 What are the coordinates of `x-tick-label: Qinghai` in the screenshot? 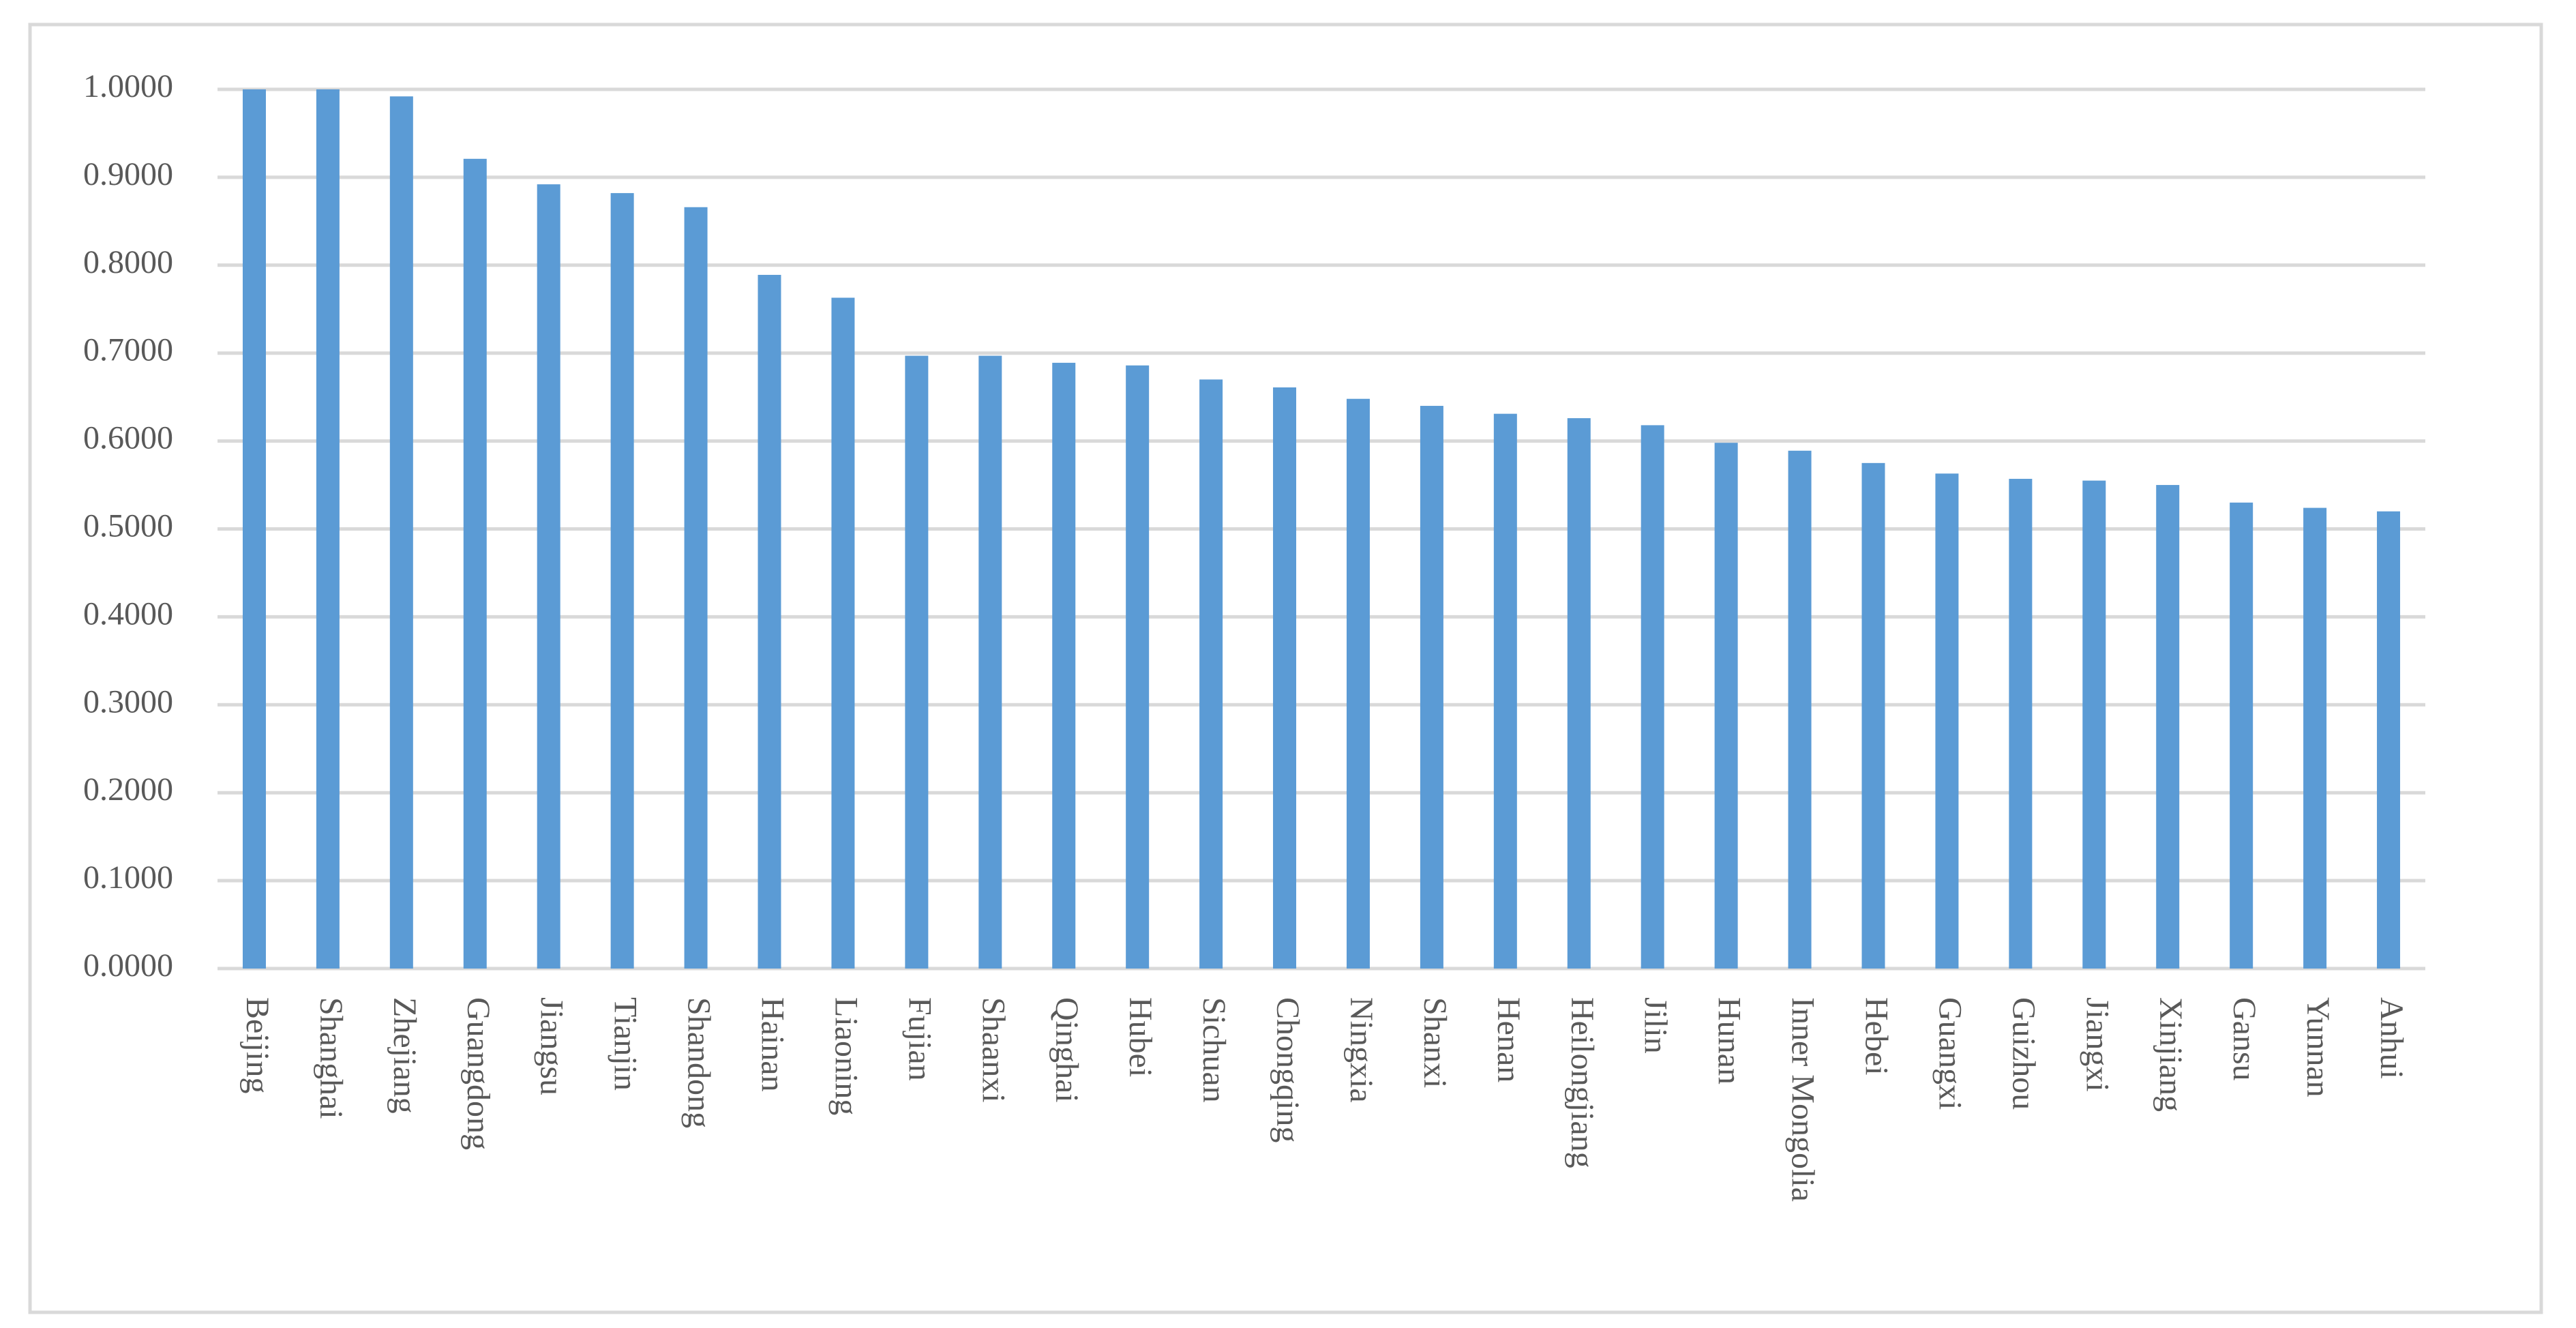 It's located at (1067, 1050).